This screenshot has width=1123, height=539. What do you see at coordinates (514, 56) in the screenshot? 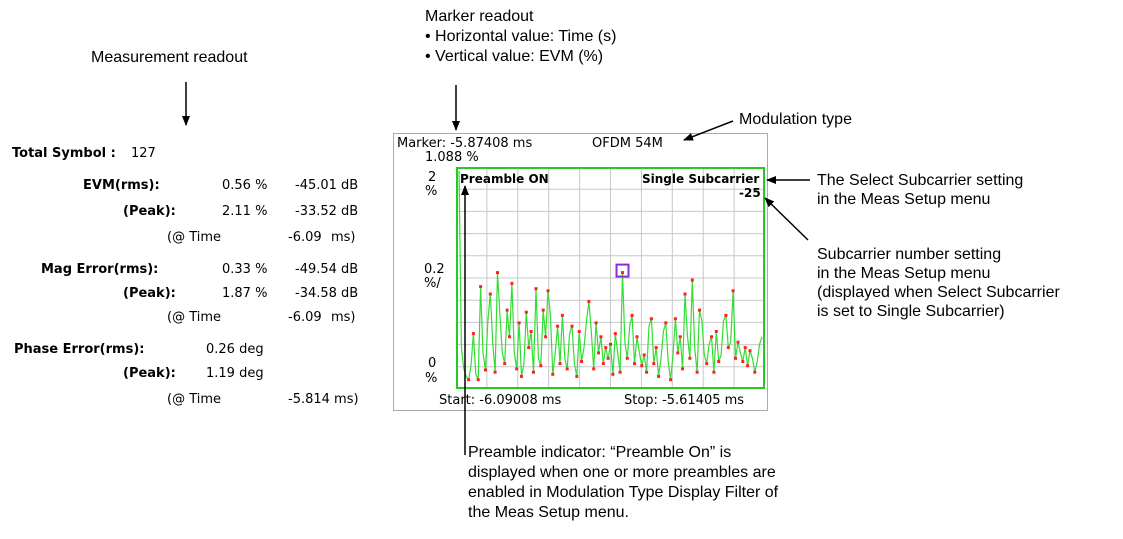
I see `marker-readout-annotation-vertical: • Vertical value: EVM (%)` at bounding box center [514, 56].